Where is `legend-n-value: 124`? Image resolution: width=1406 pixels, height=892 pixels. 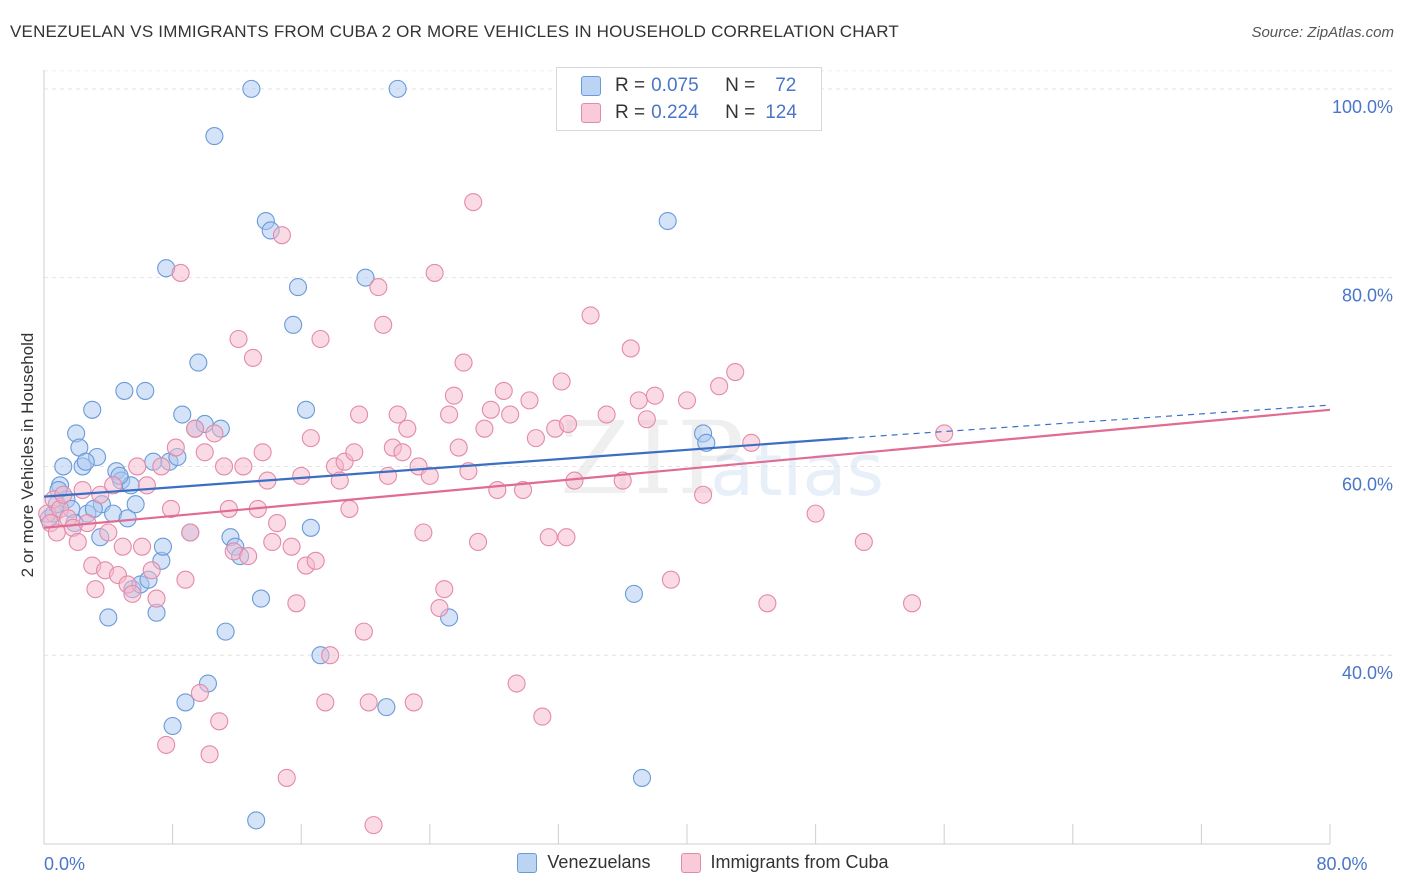 legend-n-value: 124 is located at coordinates (781, 112).